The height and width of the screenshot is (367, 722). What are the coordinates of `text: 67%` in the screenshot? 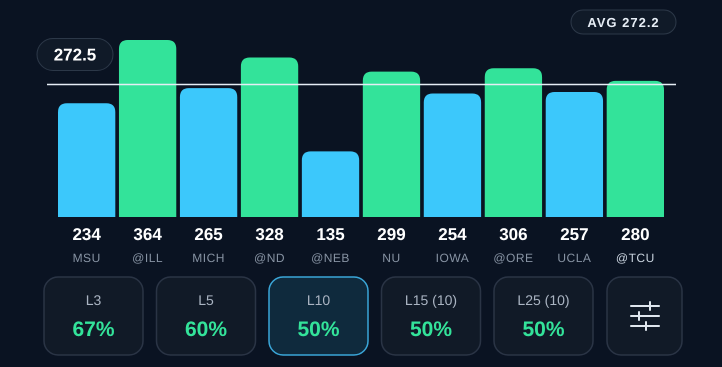 It's located at (93, 329).